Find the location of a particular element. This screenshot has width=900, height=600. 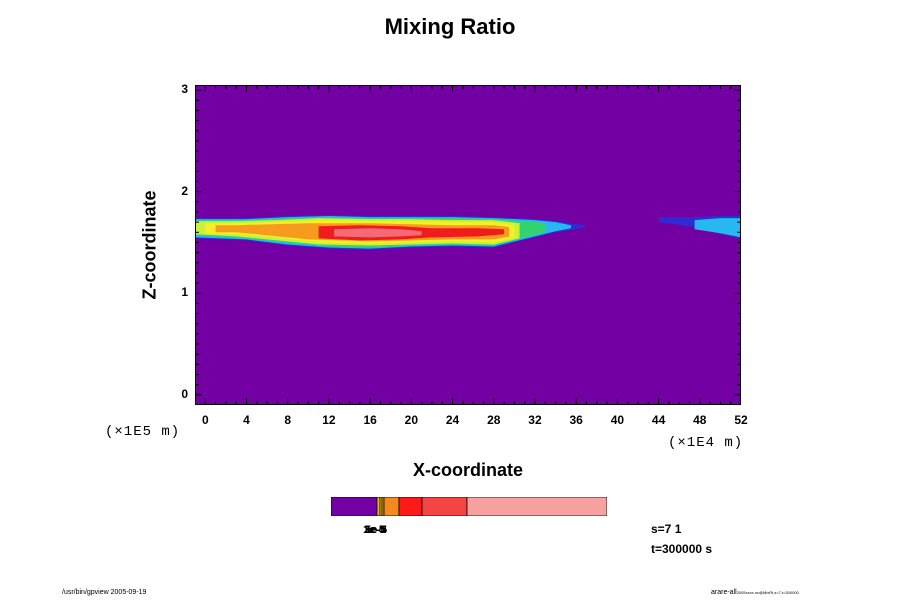

x-tick-label-4: 4 is located at coordinates (246, 420).